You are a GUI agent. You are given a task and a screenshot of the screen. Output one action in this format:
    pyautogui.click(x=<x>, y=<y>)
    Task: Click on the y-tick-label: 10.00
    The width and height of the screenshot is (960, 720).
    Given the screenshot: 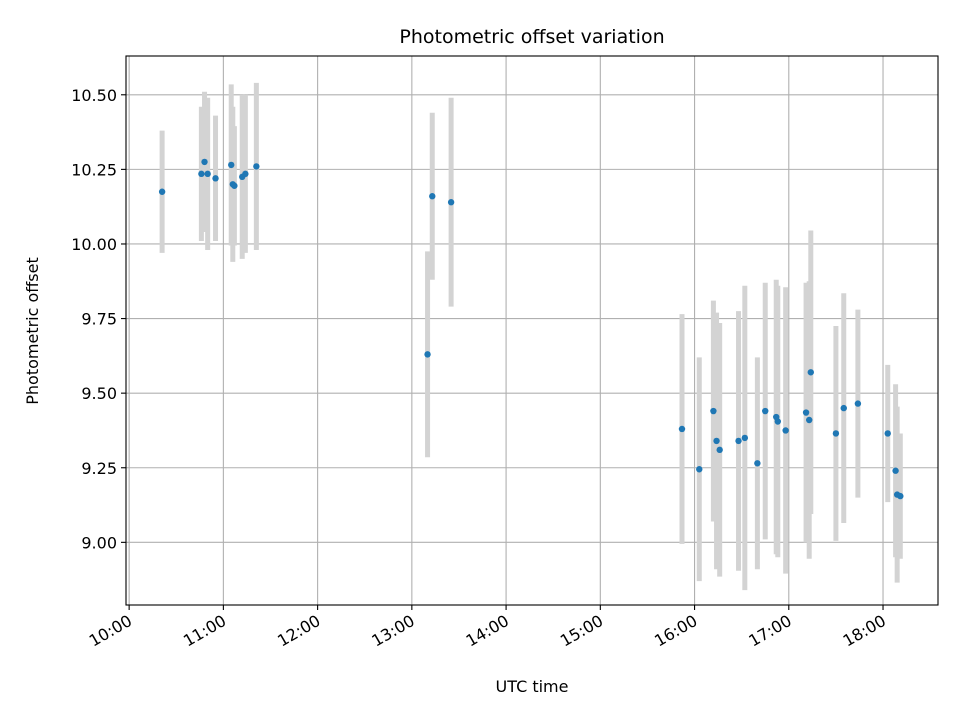 What is the action you would take?
    pyautogui.click(x=94, y=244)
    